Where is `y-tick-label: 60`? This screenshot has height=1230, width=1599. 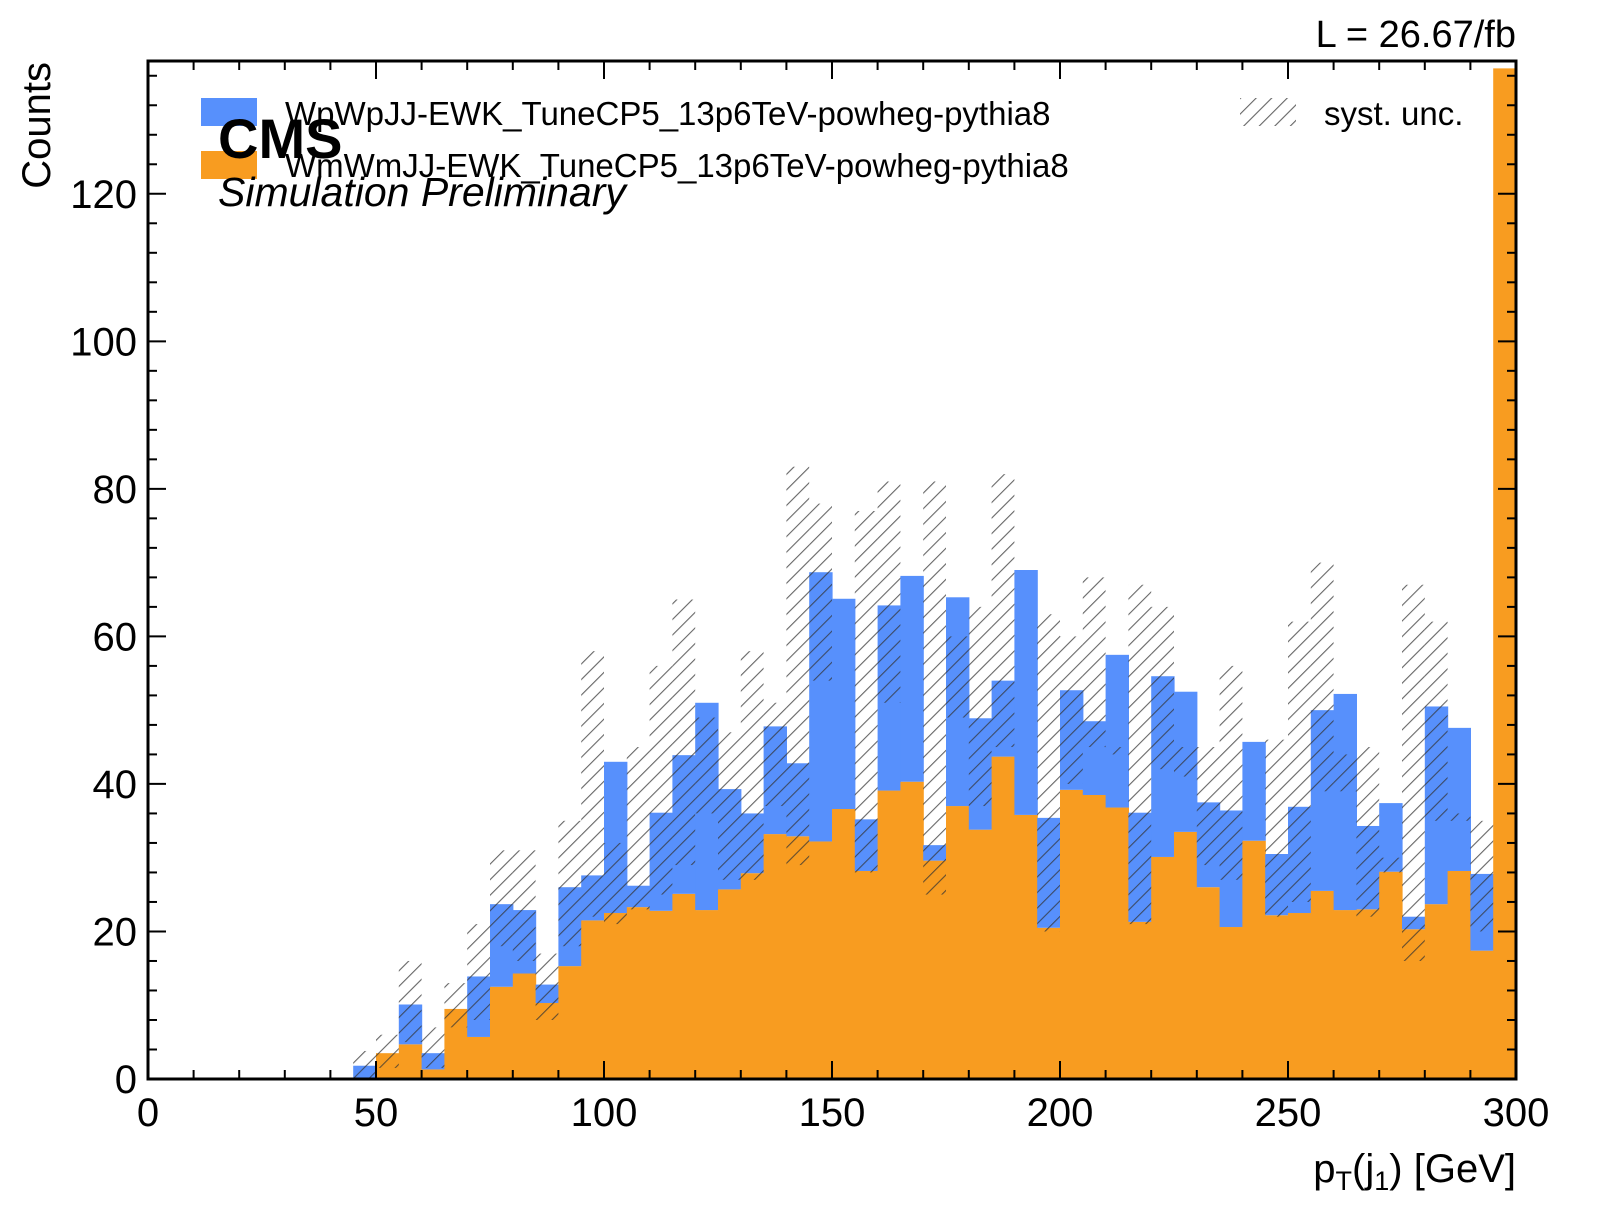 y-tick-label: 60 is located at coordinates (115, 637).